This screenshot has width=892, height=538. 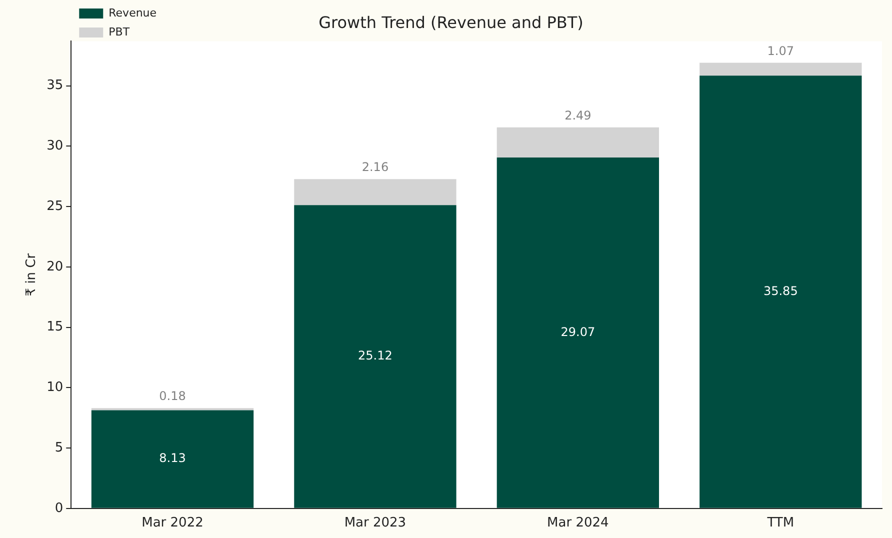 What do you see at coordinates (578, 115) in the screenshot?
I see `data-label: 2.49` at bounding box center [578, 115].